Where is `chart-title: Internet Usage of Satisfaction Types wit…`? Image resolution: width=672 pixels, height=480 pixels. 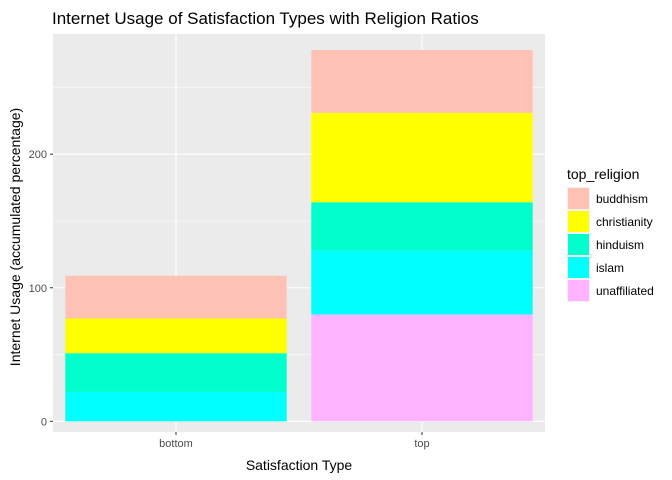 chart-title: Internet Usage of Satisfaction Types wit… is located at coordinates (265, 18).